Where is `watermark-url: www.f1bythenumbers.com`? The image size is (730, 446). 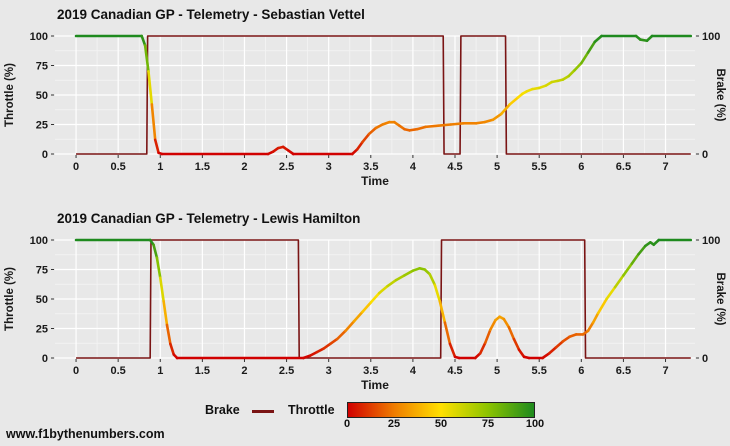
watermark-url: www.f1bythenumbers.com is located at coordinates (85, 434).